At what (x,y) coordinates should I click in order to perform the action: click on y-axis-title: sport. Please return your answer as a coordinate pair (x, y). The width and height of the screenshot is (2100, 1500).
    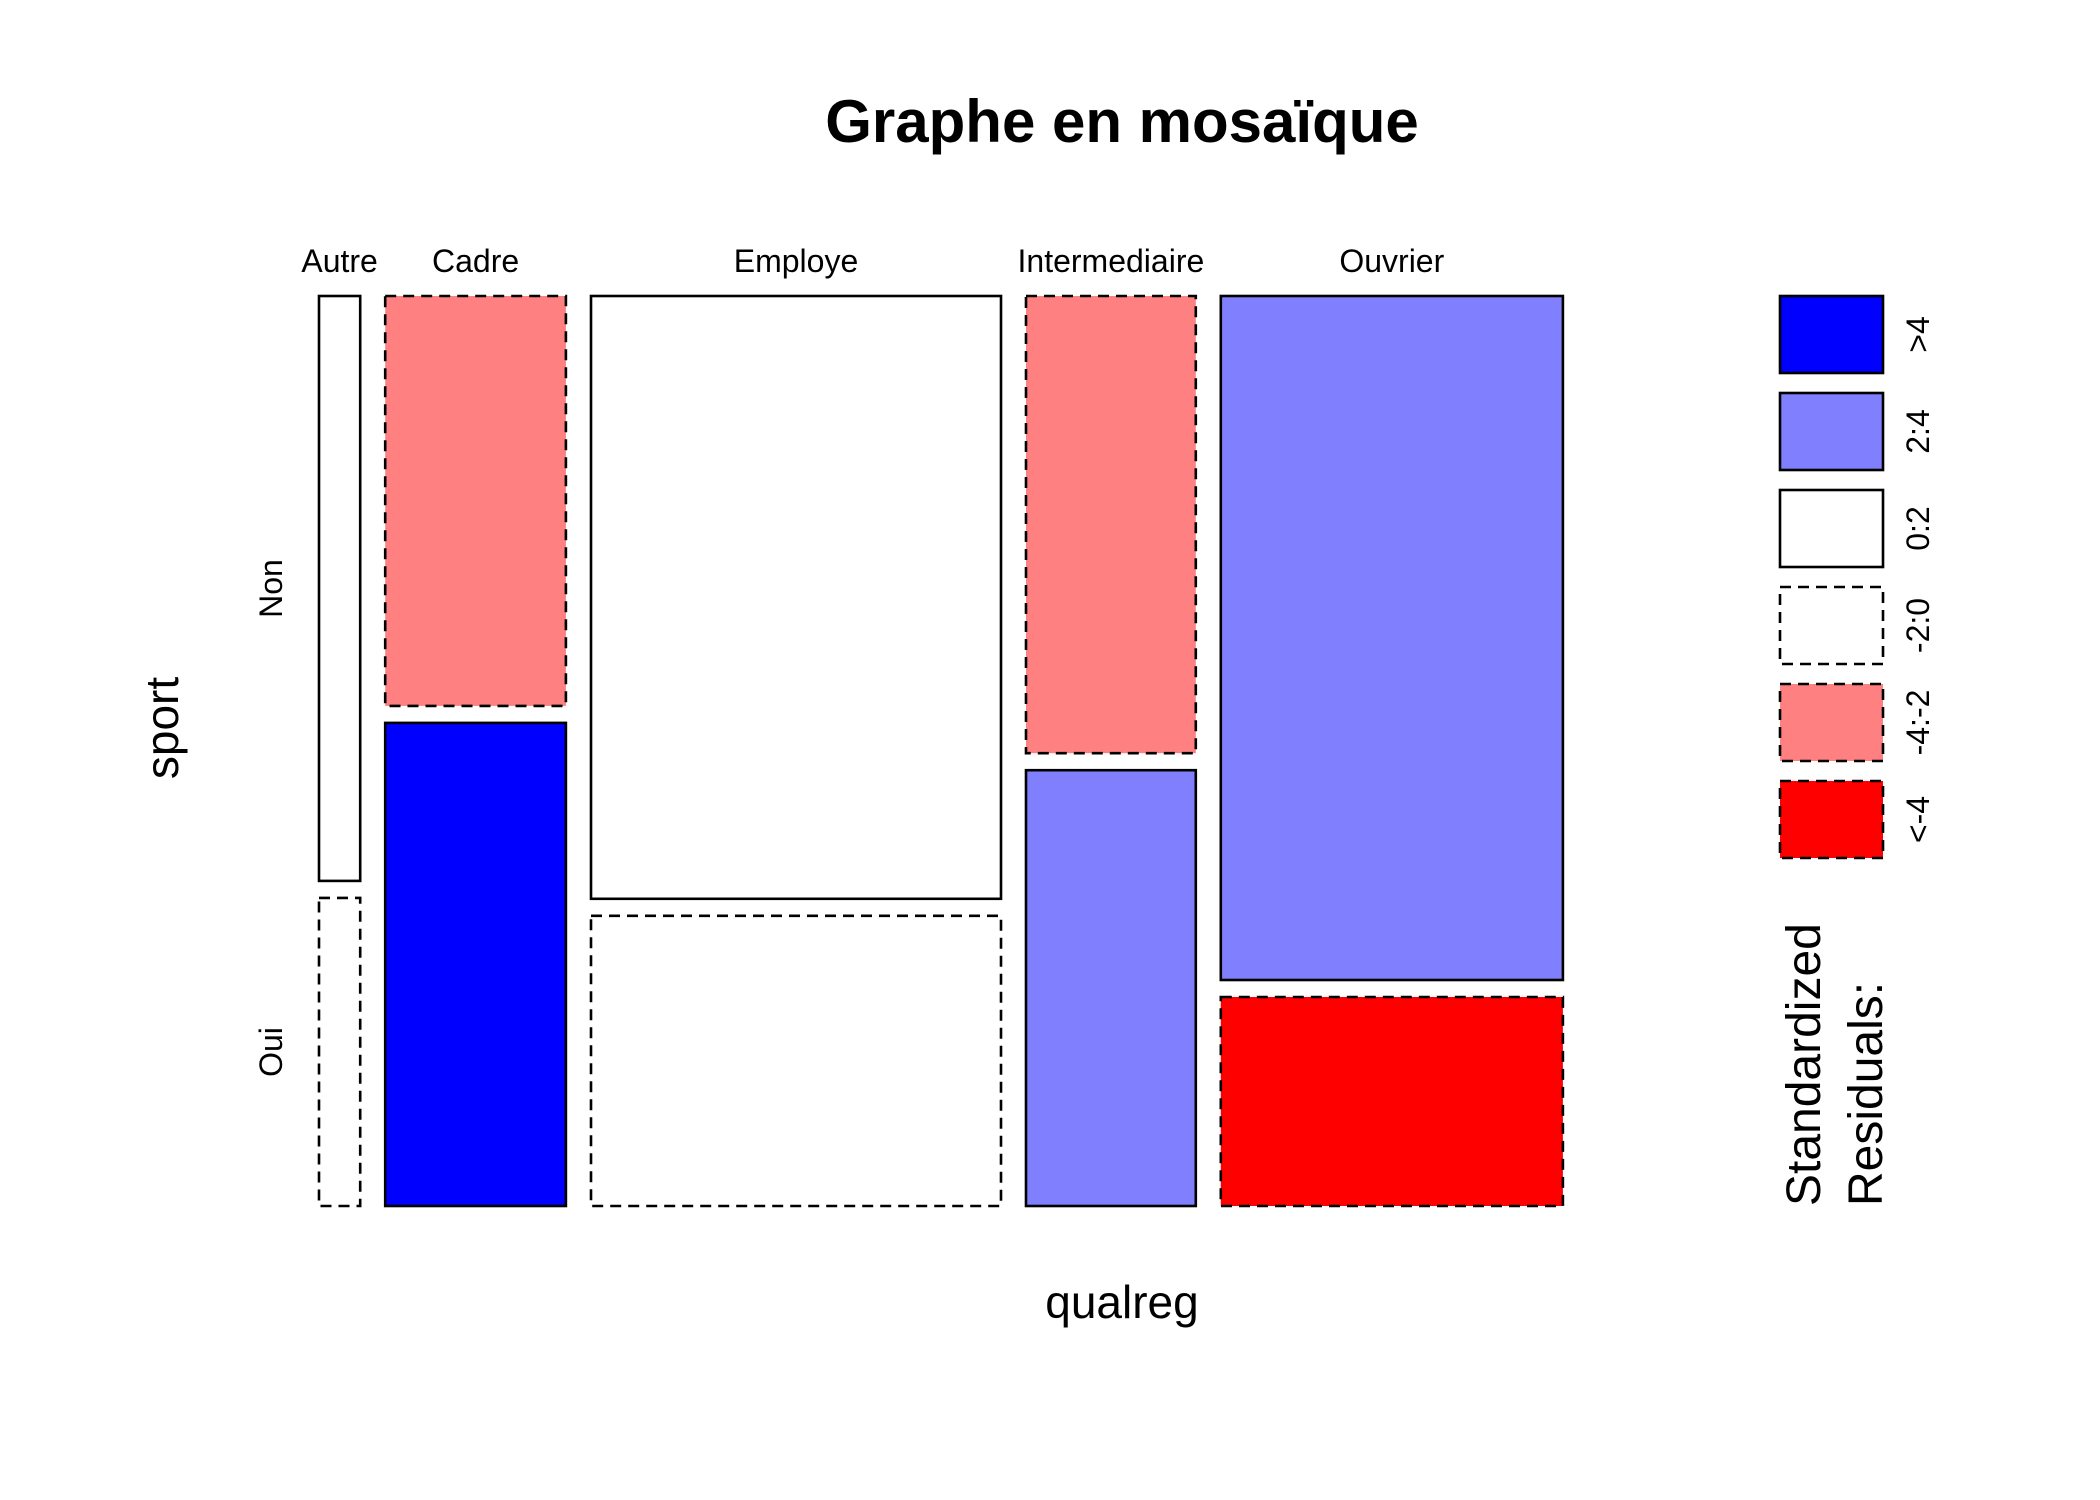
    Looking at the image, I should click on (162, 728).